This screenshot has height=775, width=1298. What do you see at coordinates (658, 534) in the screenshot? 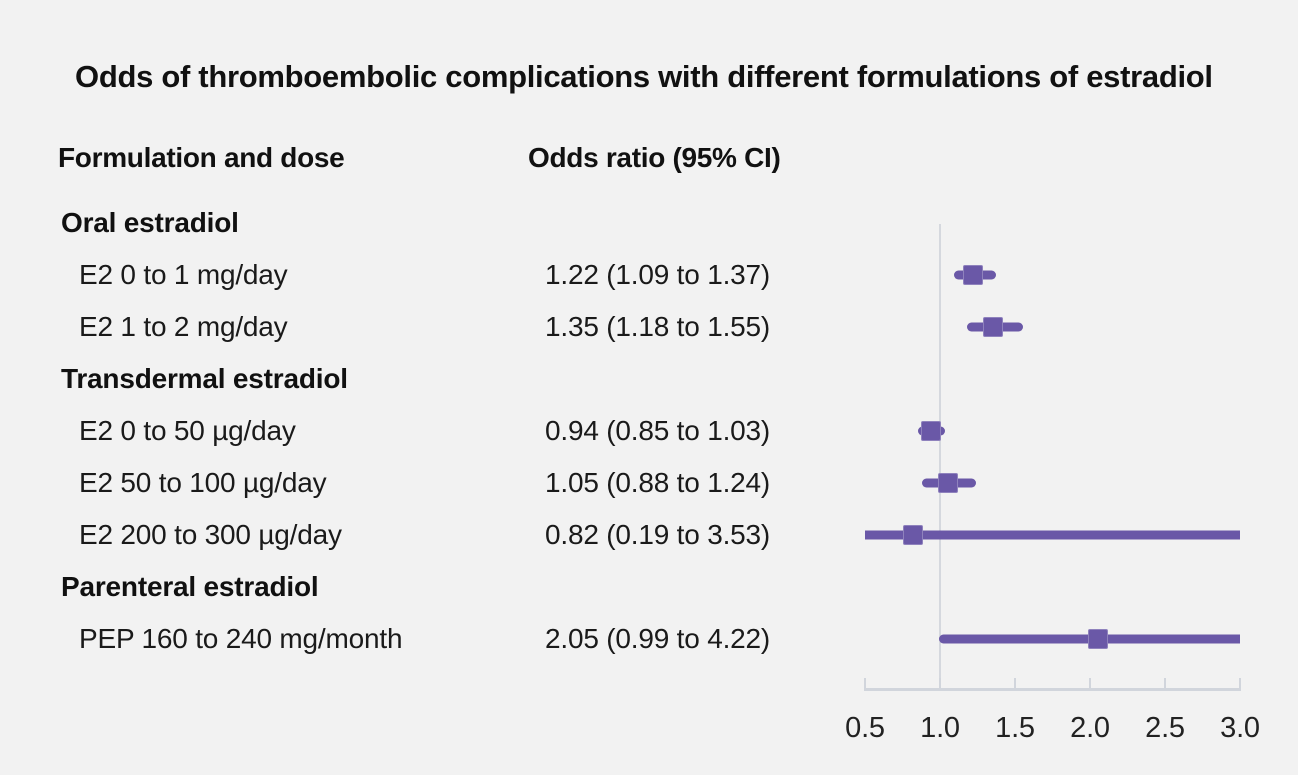
I see `row-or-value: 0.82 (0.19 to 3.53)` at bounding box center [658, 534].